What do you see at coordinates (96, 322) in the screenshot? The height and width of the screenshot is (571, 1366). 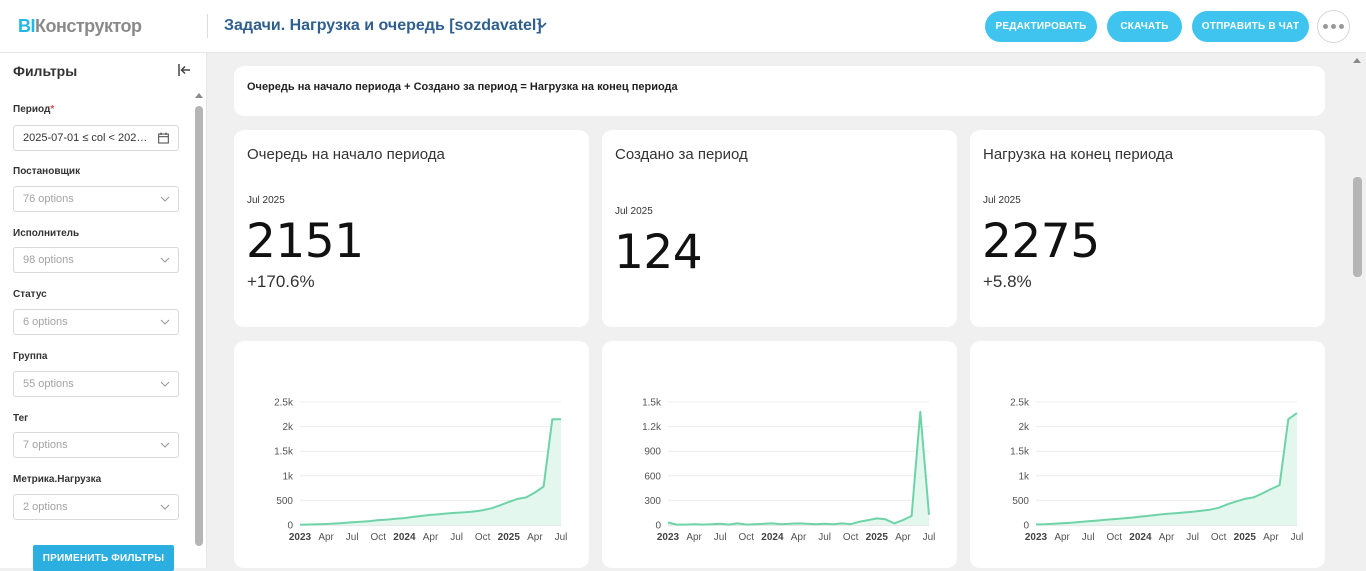 I see `status-select: 6 options` at bounding box center [96, 322].